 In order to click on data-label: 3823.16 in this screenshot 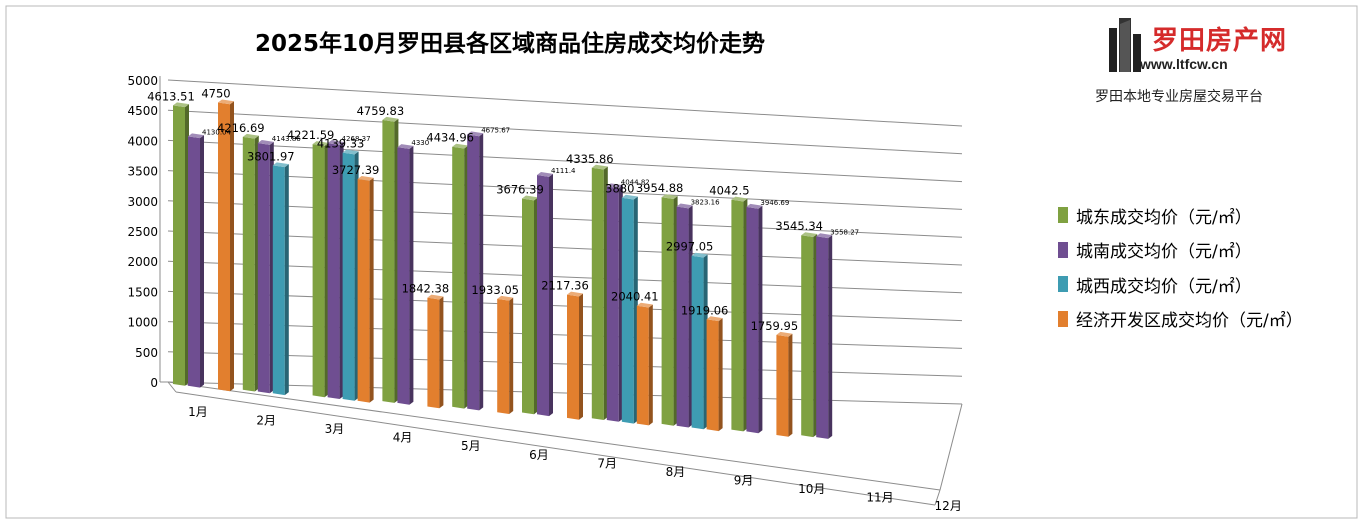, I will do `click(705, 203)`.